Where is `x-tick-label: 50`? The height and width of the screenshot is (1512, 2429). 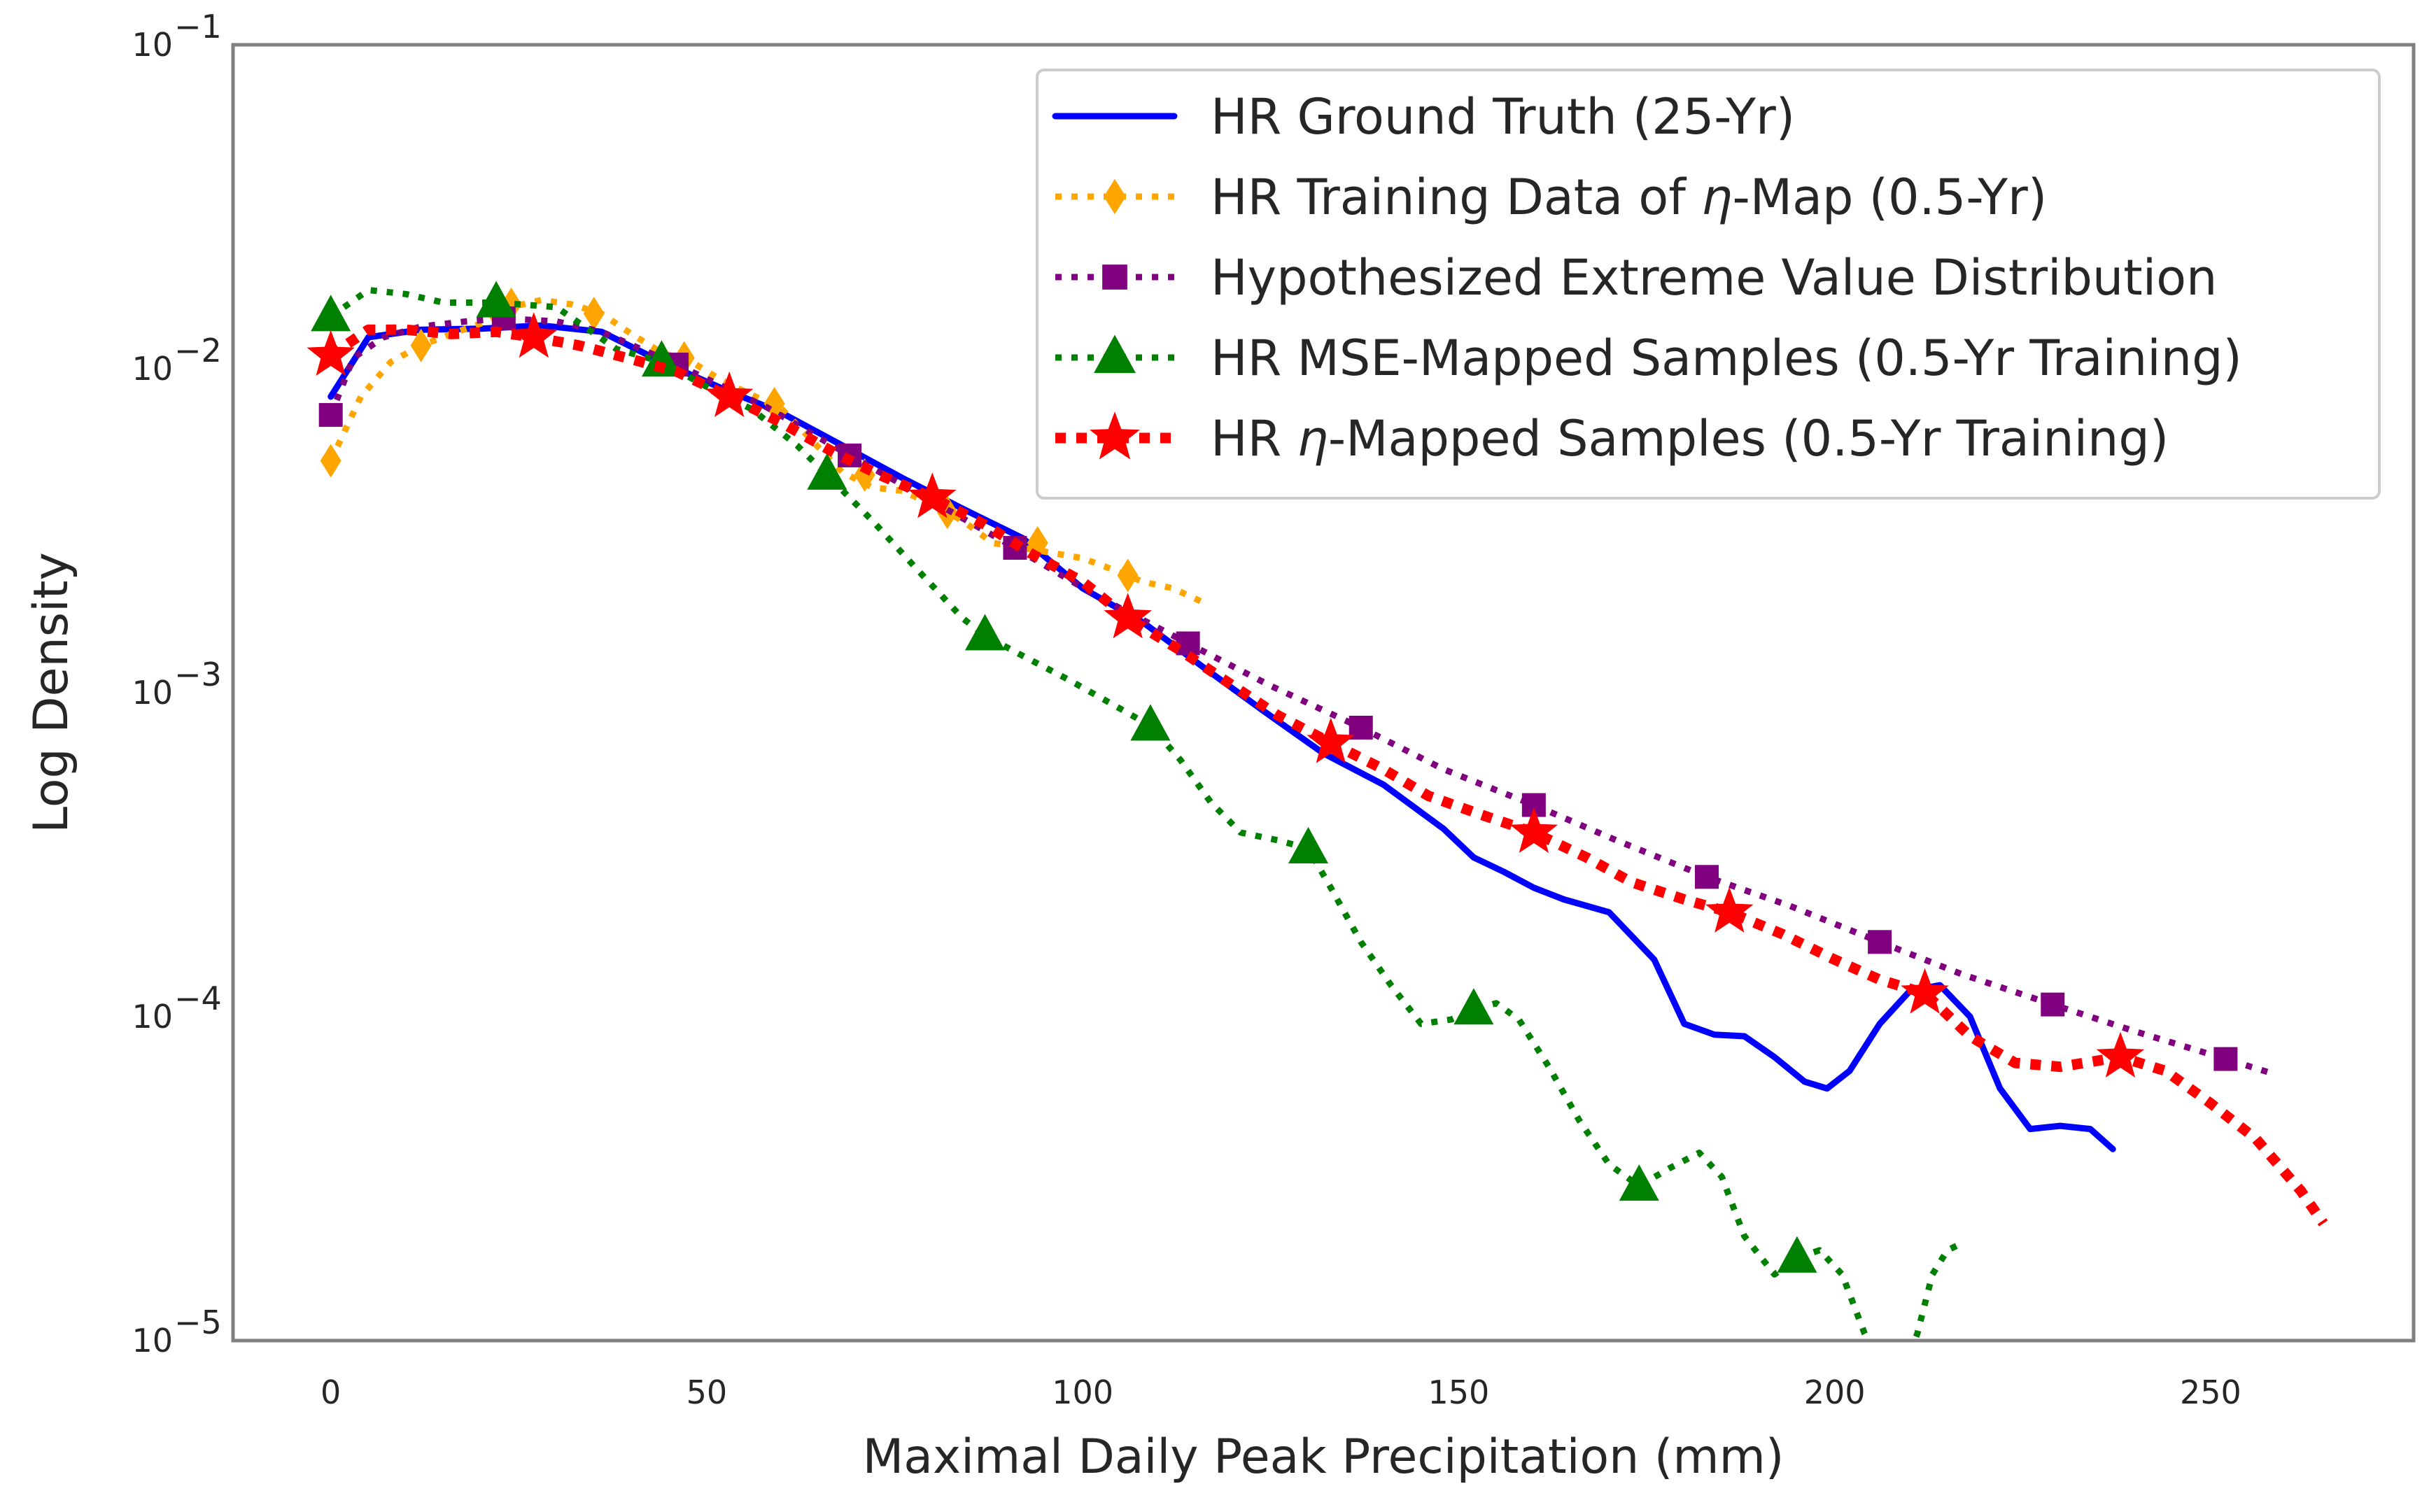
x-tick-label: 50 is located at coordinates (707, 1392).